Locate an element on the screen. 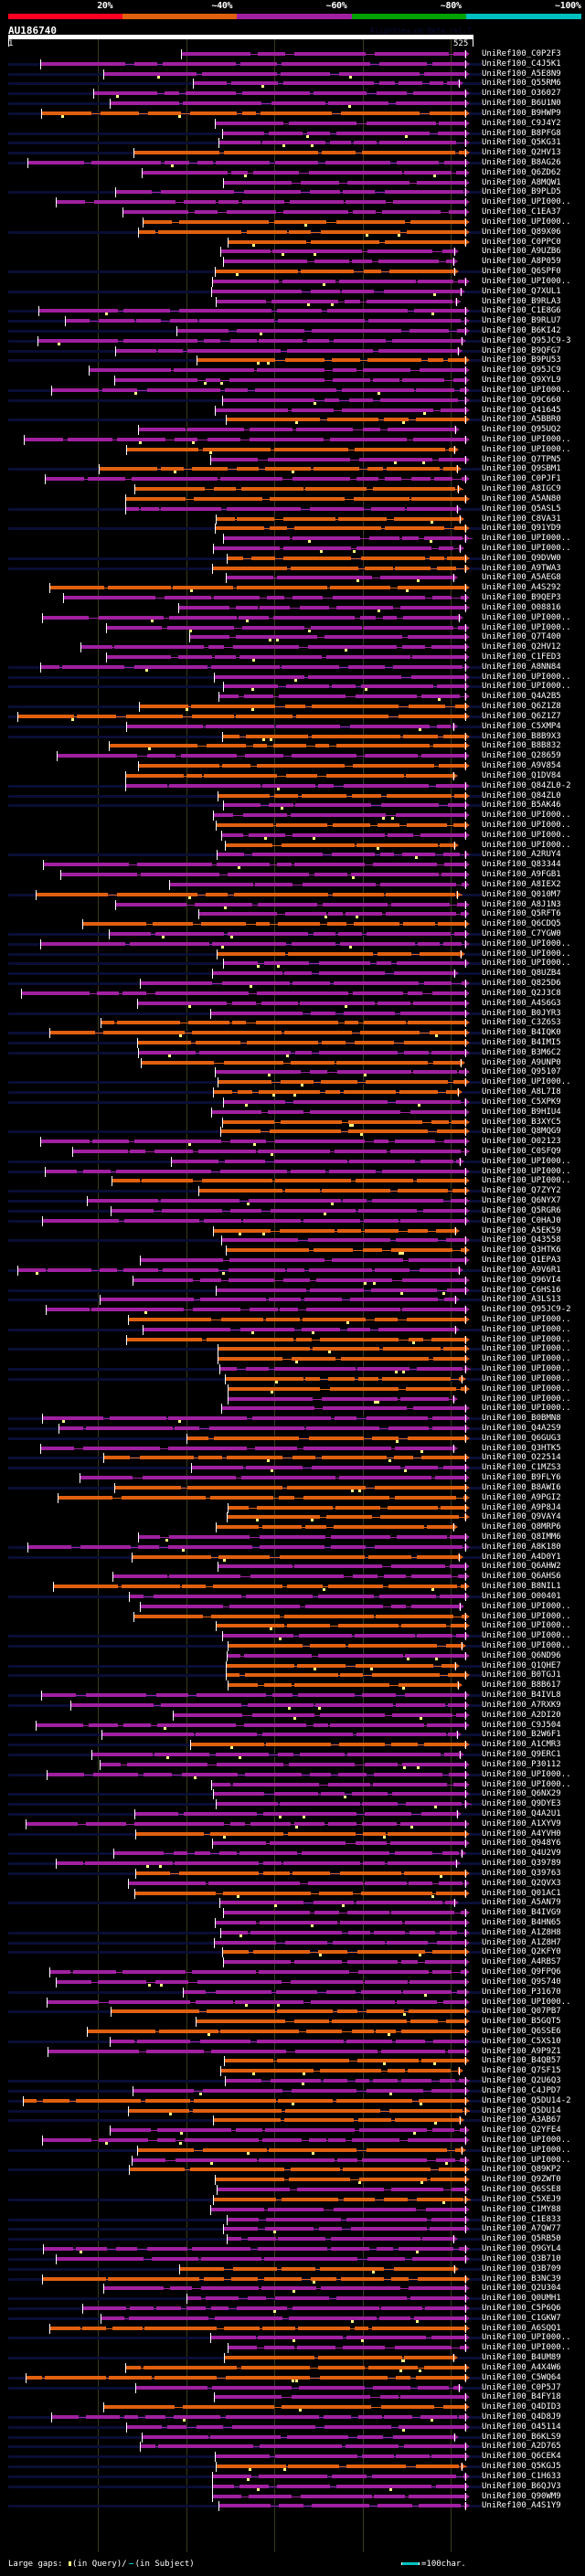 Image resolution: width=585 pixels, height=2576 pixels. hit-row: UniRef100_Q4U2V9 is located at coordinates (293, 1854).